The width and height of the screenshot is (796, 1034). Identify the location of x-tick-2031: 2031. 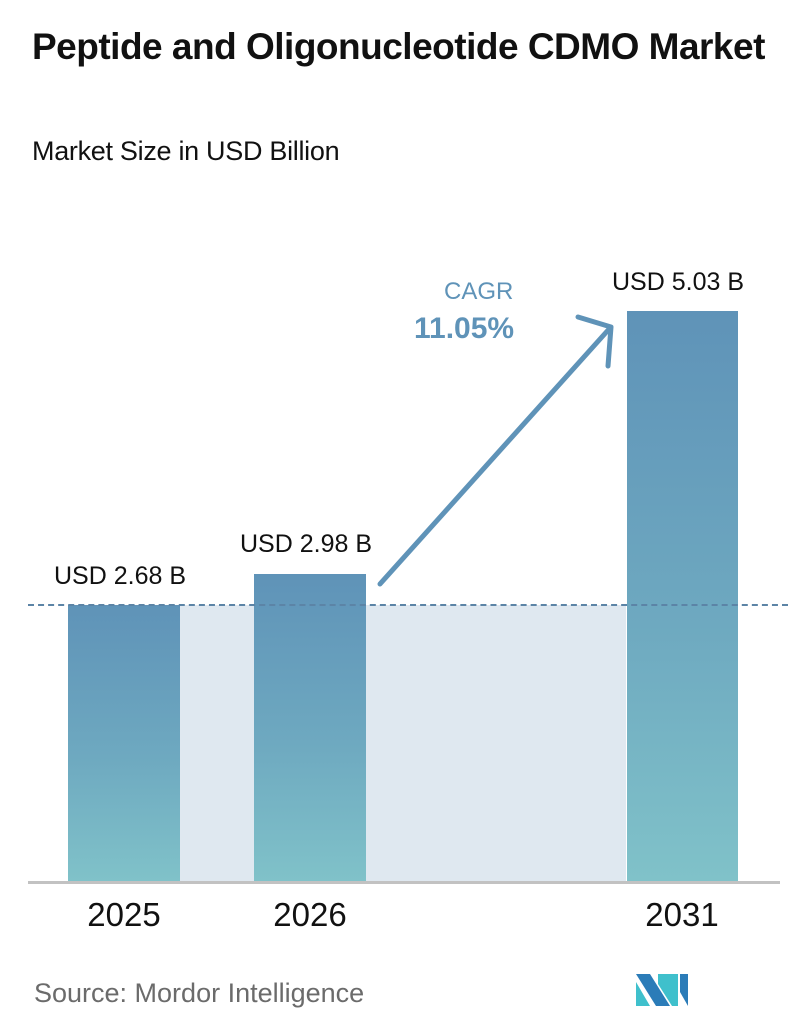
(682, 914).